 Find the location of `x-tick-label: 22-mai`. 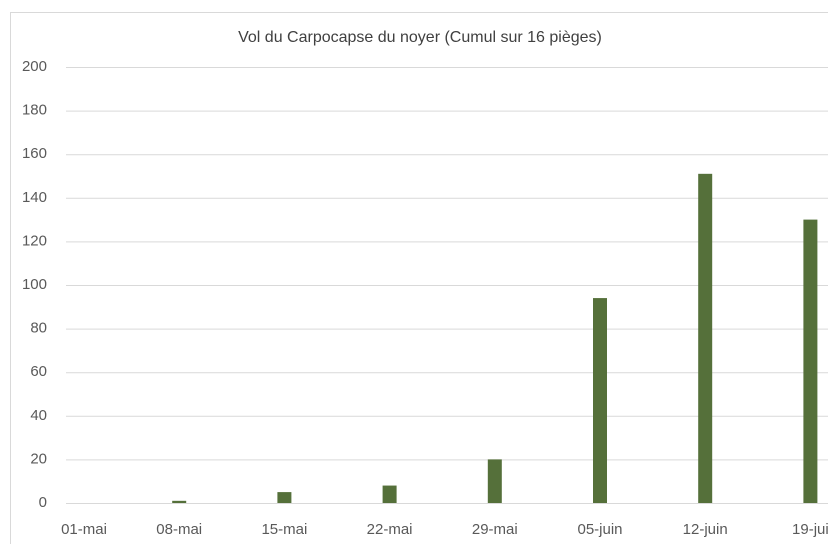

x-tick-label: 22-mai is located at coordinates (390, 529).